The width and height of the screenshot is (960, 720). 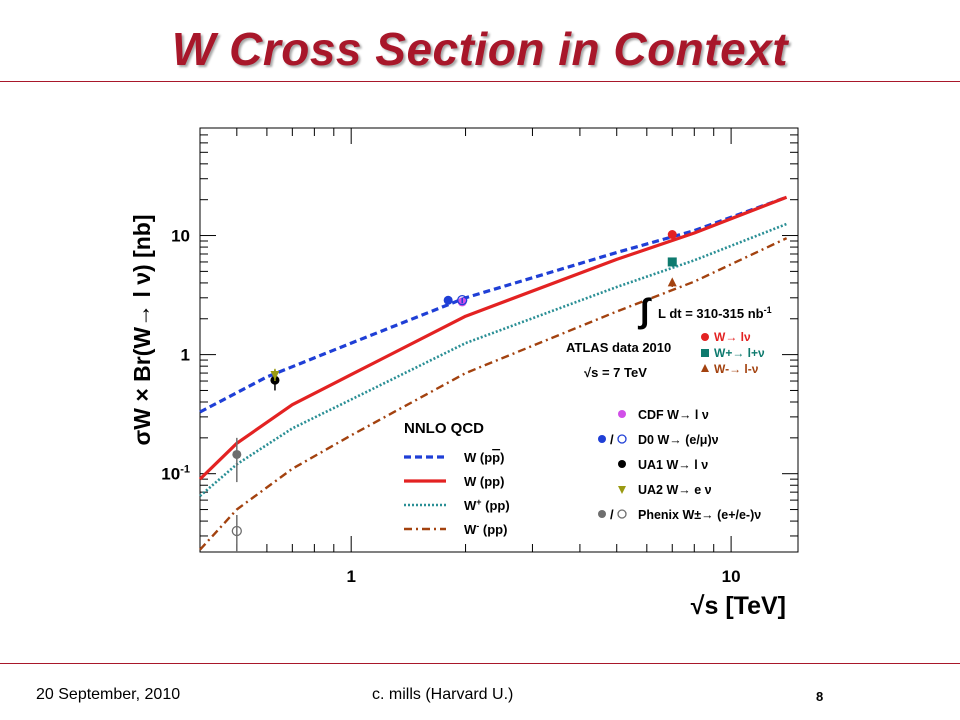 I want to click on footer-date: 20 September, 2010, so click(x=108, y=694).